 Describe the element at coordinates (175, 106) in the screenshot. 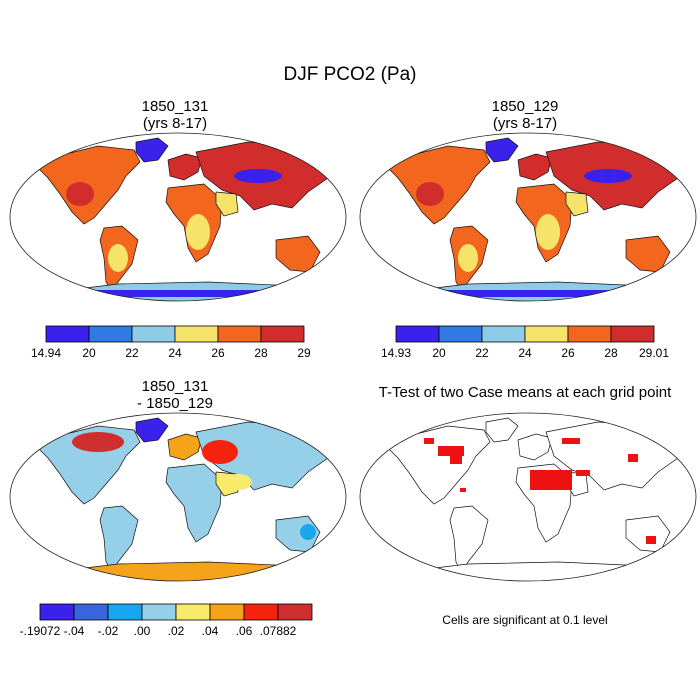

I see `panel-title-line1: 1850_131` at that location.